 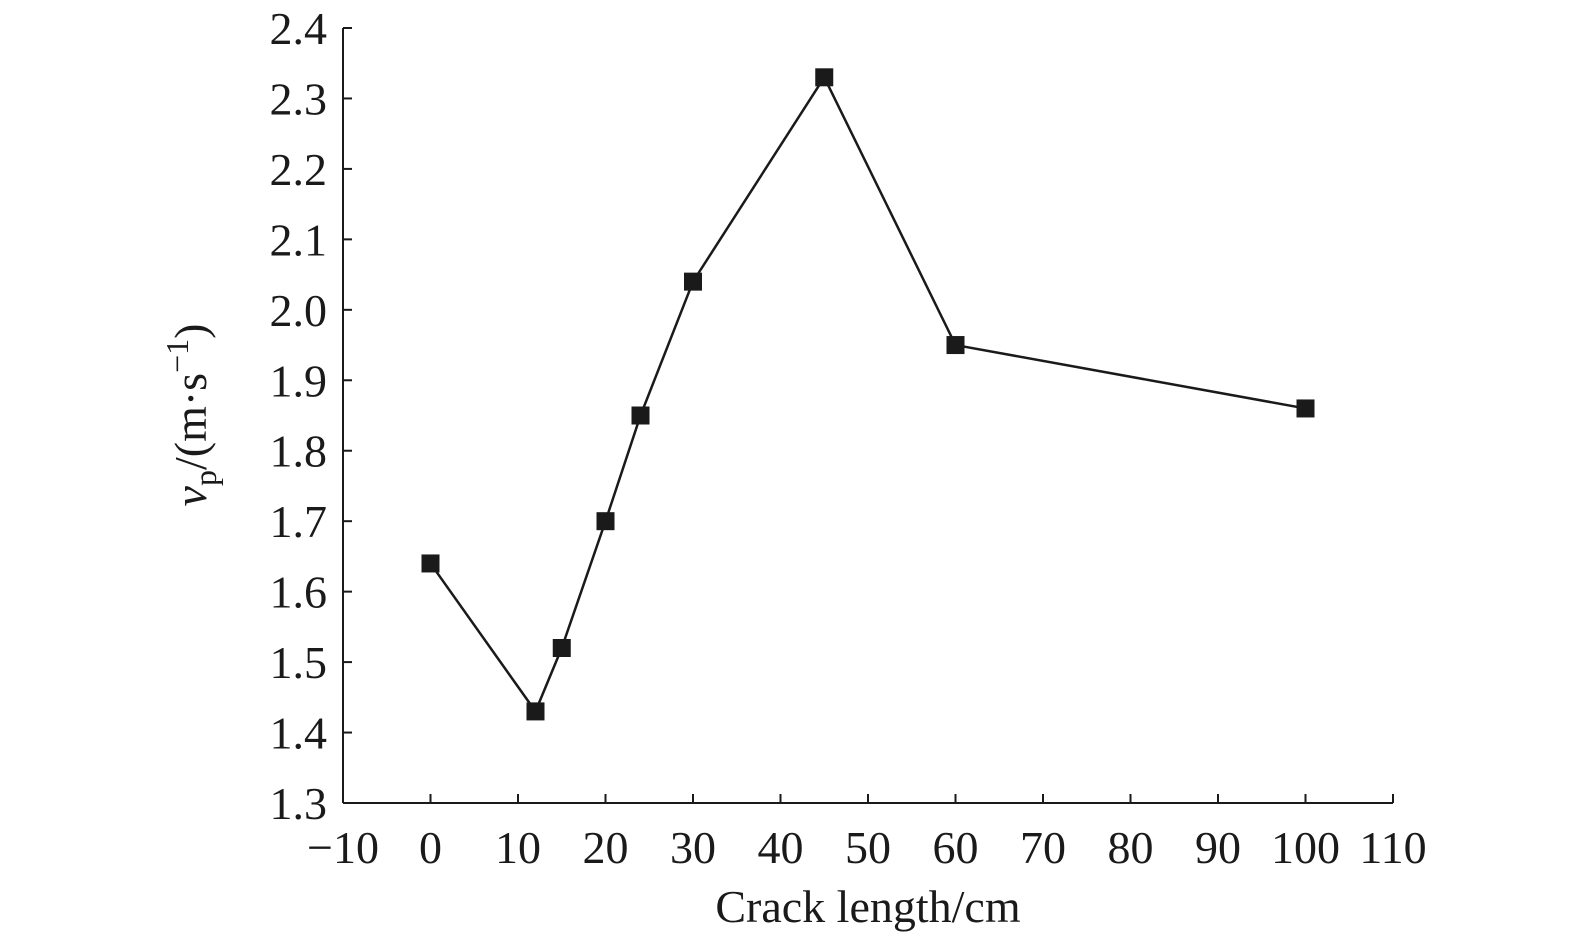 I want to click on x-tick-label: 40, so click(x=781, y=847).